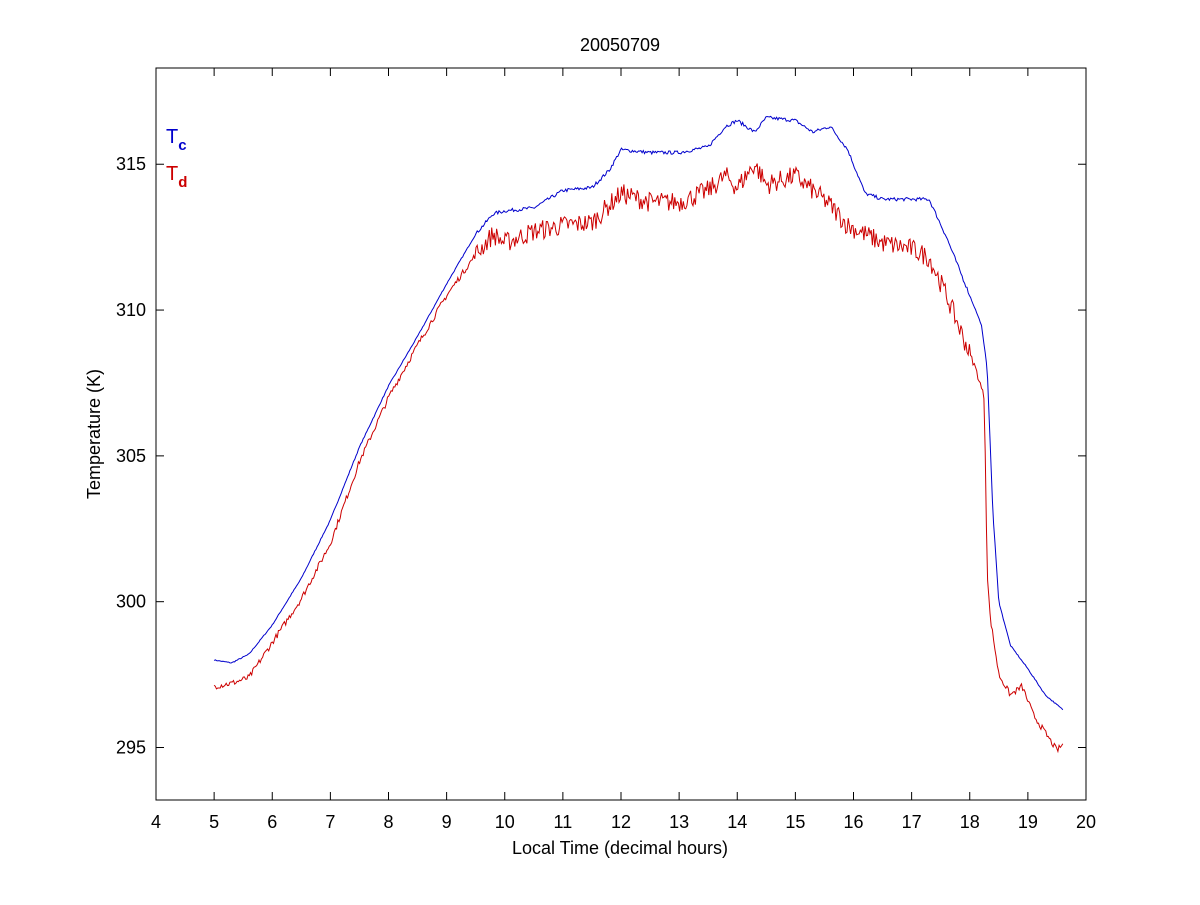 Image resolution: width=1200 pixels, height=905 pixels. I want to click on chart-title: 20050709, so click(620, 45).